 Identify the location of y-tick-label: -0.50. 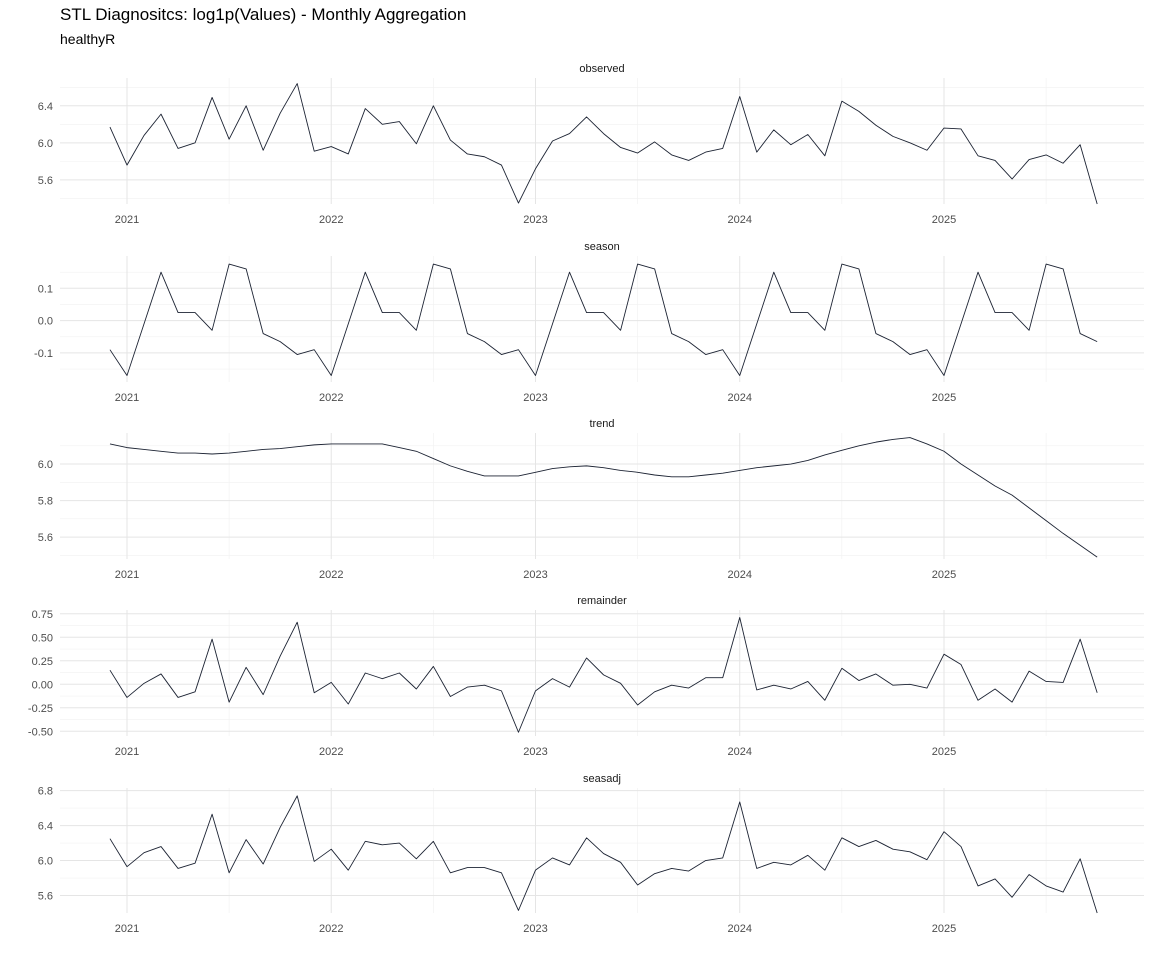
(40, 732).